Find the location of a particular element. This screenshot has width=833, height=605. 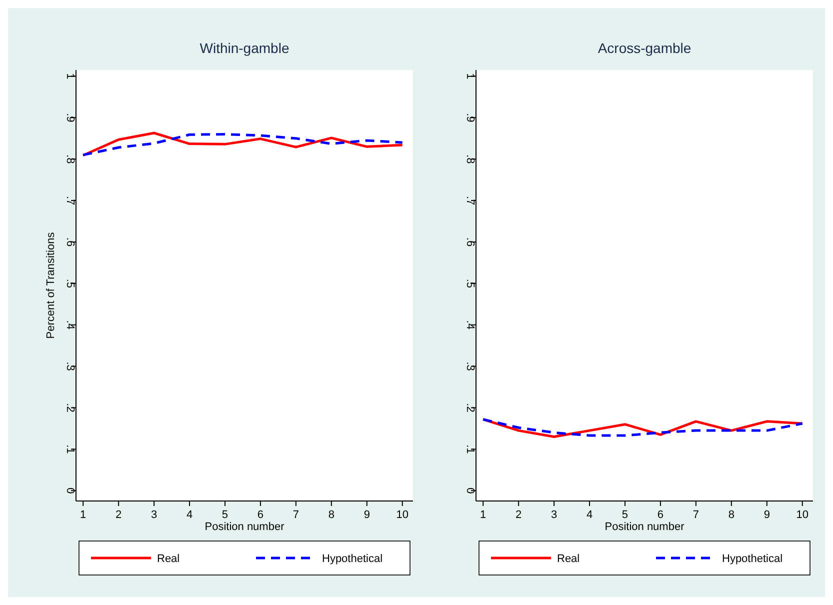

chart-title: Within-gamble is located at coordinates (245, 48).